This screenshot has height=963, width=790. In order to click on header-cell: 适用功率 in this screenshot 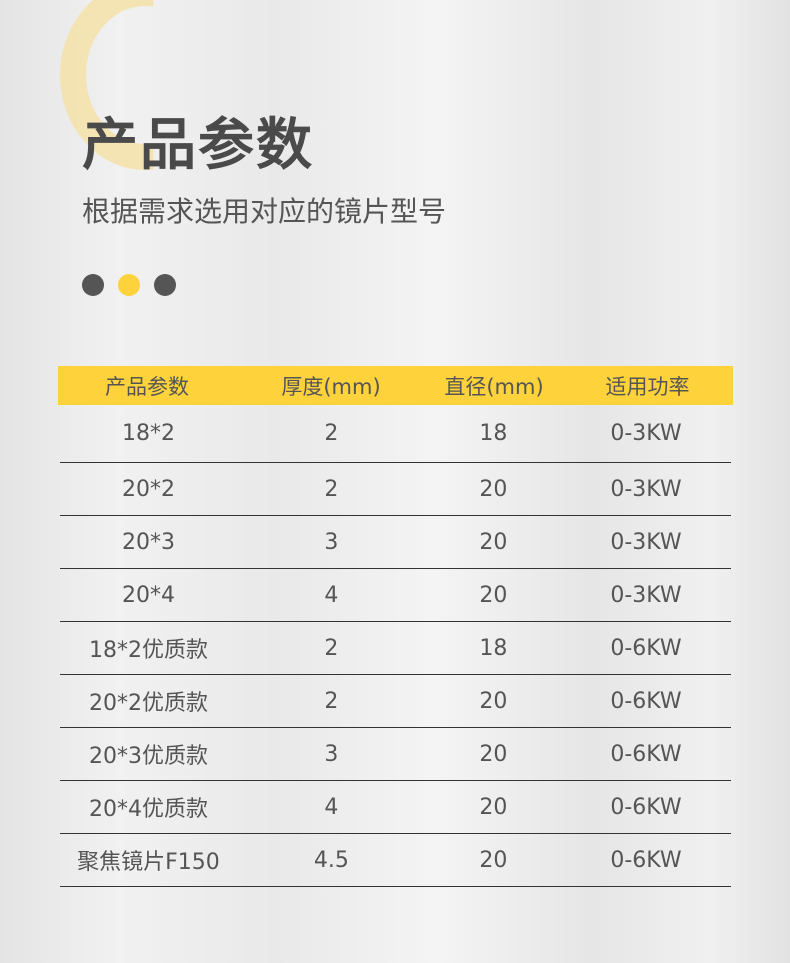, I will do `click(647, 386)`.